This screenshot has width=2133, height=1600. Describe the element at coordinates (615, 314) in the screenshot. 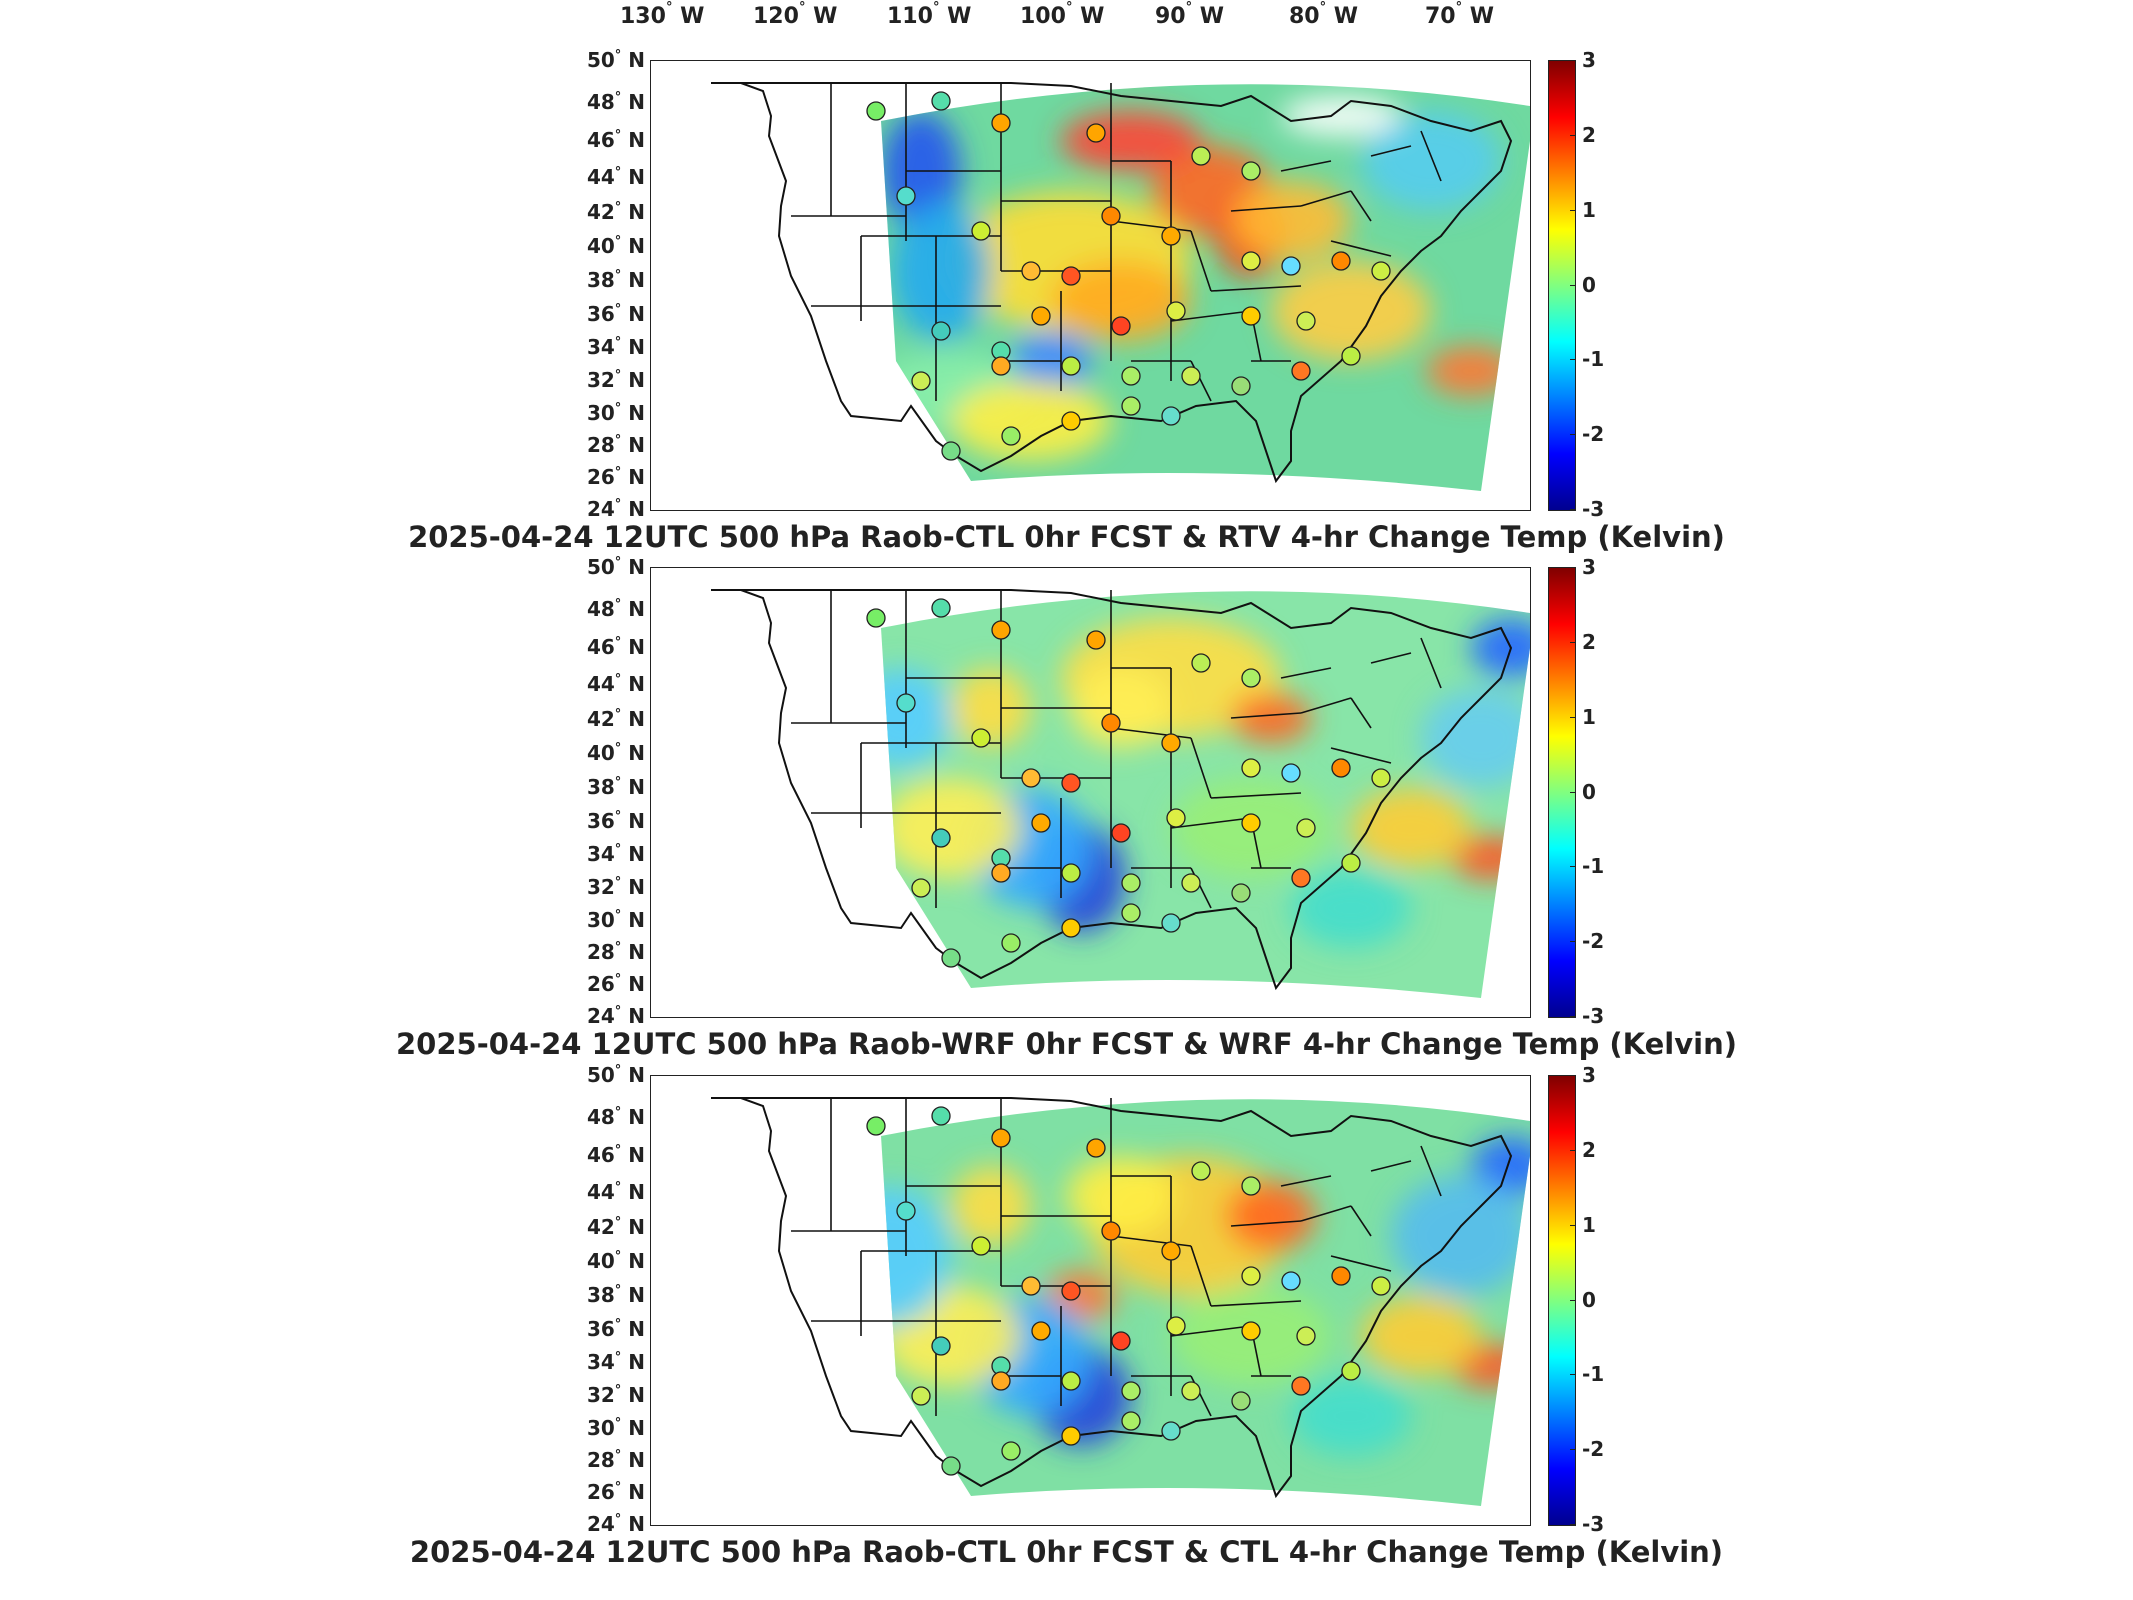

I see `lat-tick-label: 36° N` at that location.